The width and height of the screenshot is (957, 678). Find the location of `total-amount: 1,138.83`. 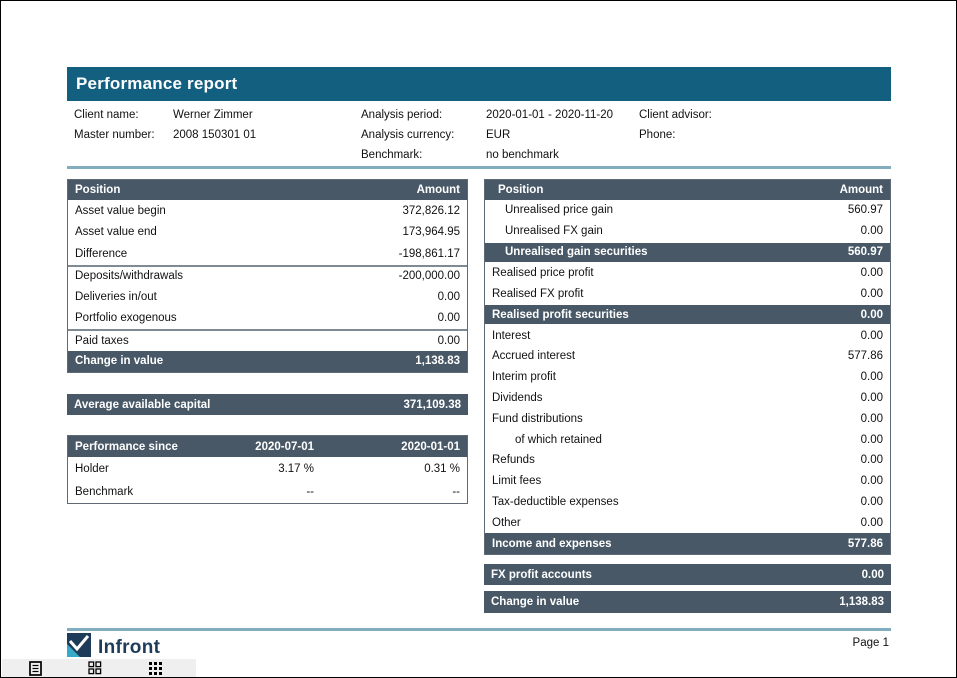

total-amount: 1,138.83 is located at coordinates (437, 361).